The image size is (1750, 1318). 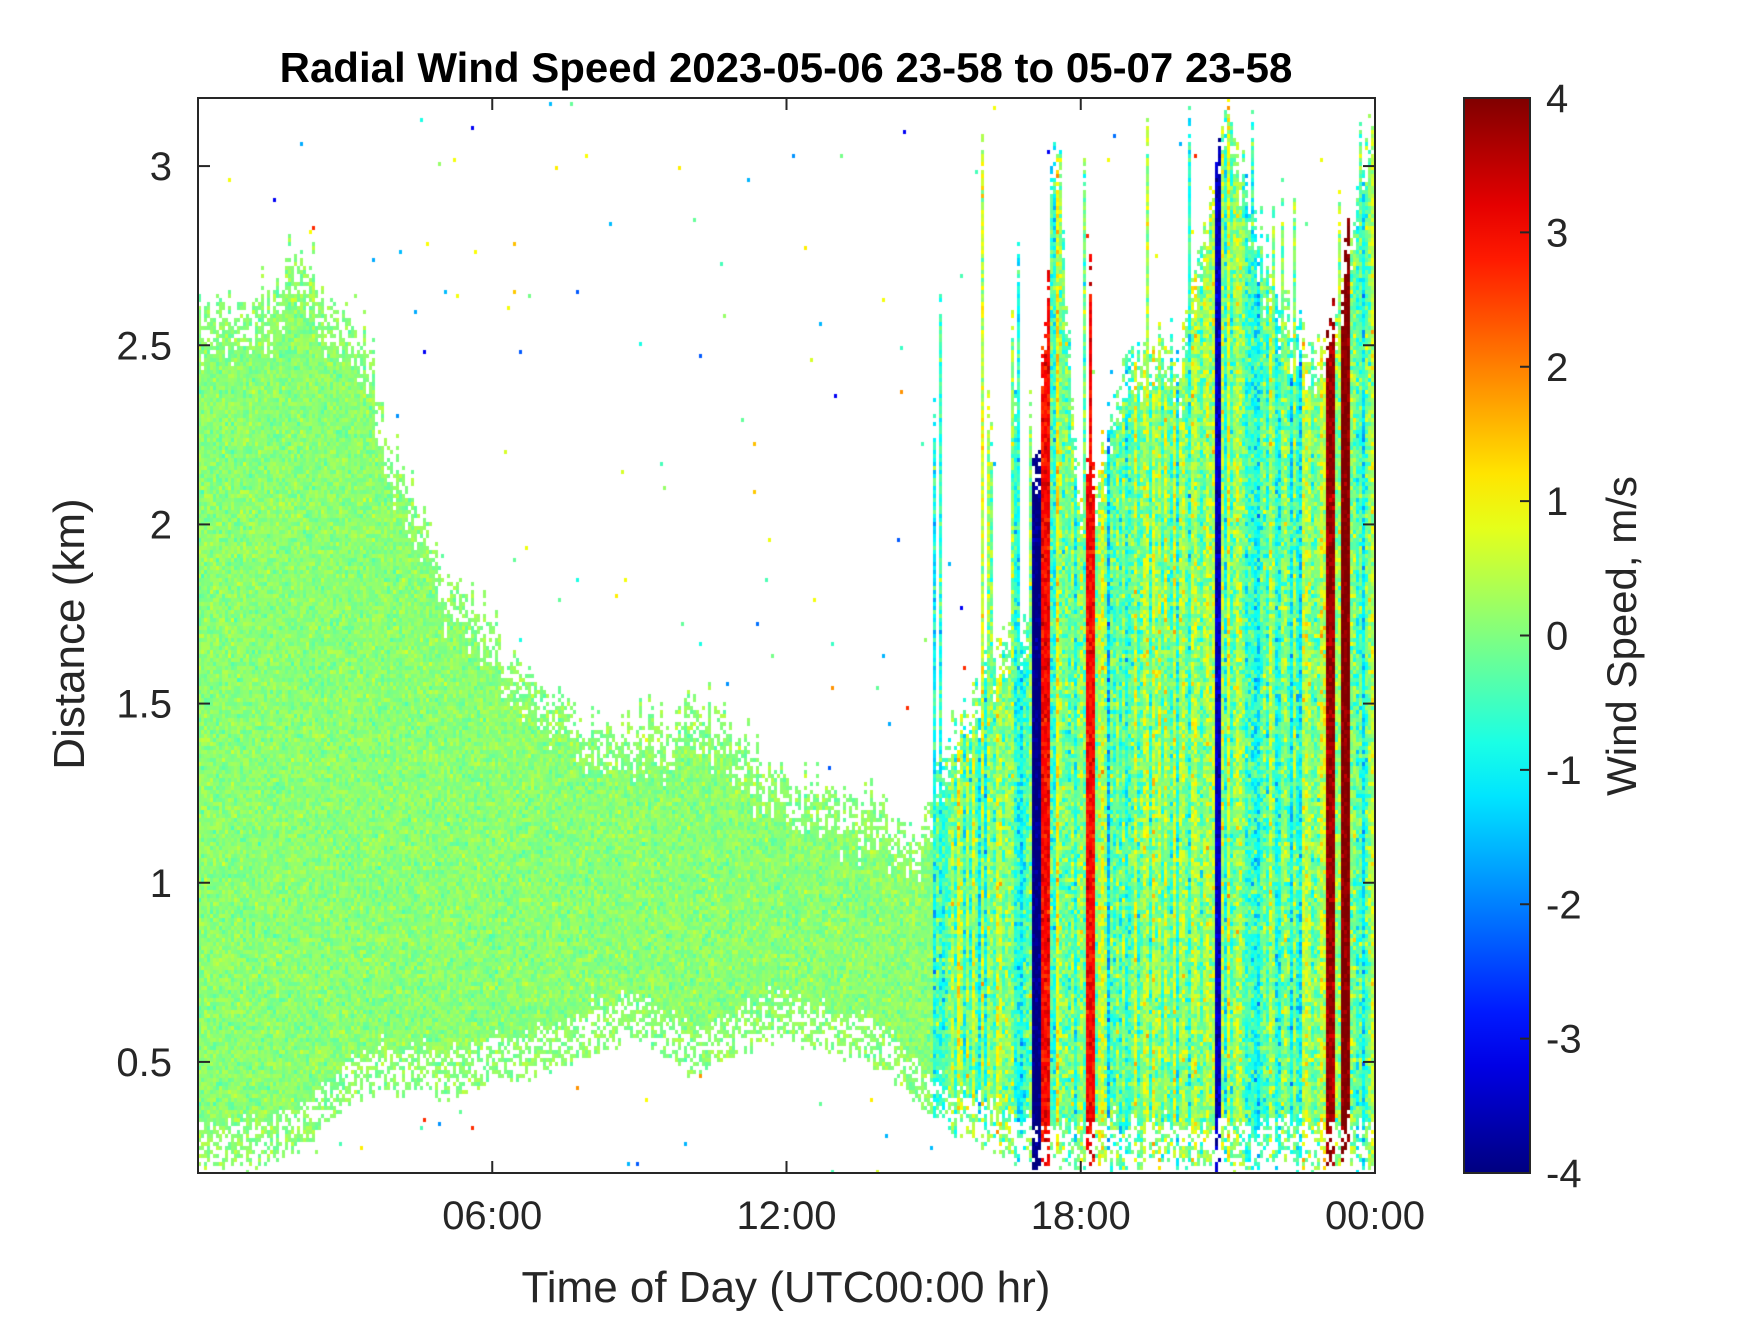 I want to click on colorbar-tick-label: 0, so click(x=1557, y=637).